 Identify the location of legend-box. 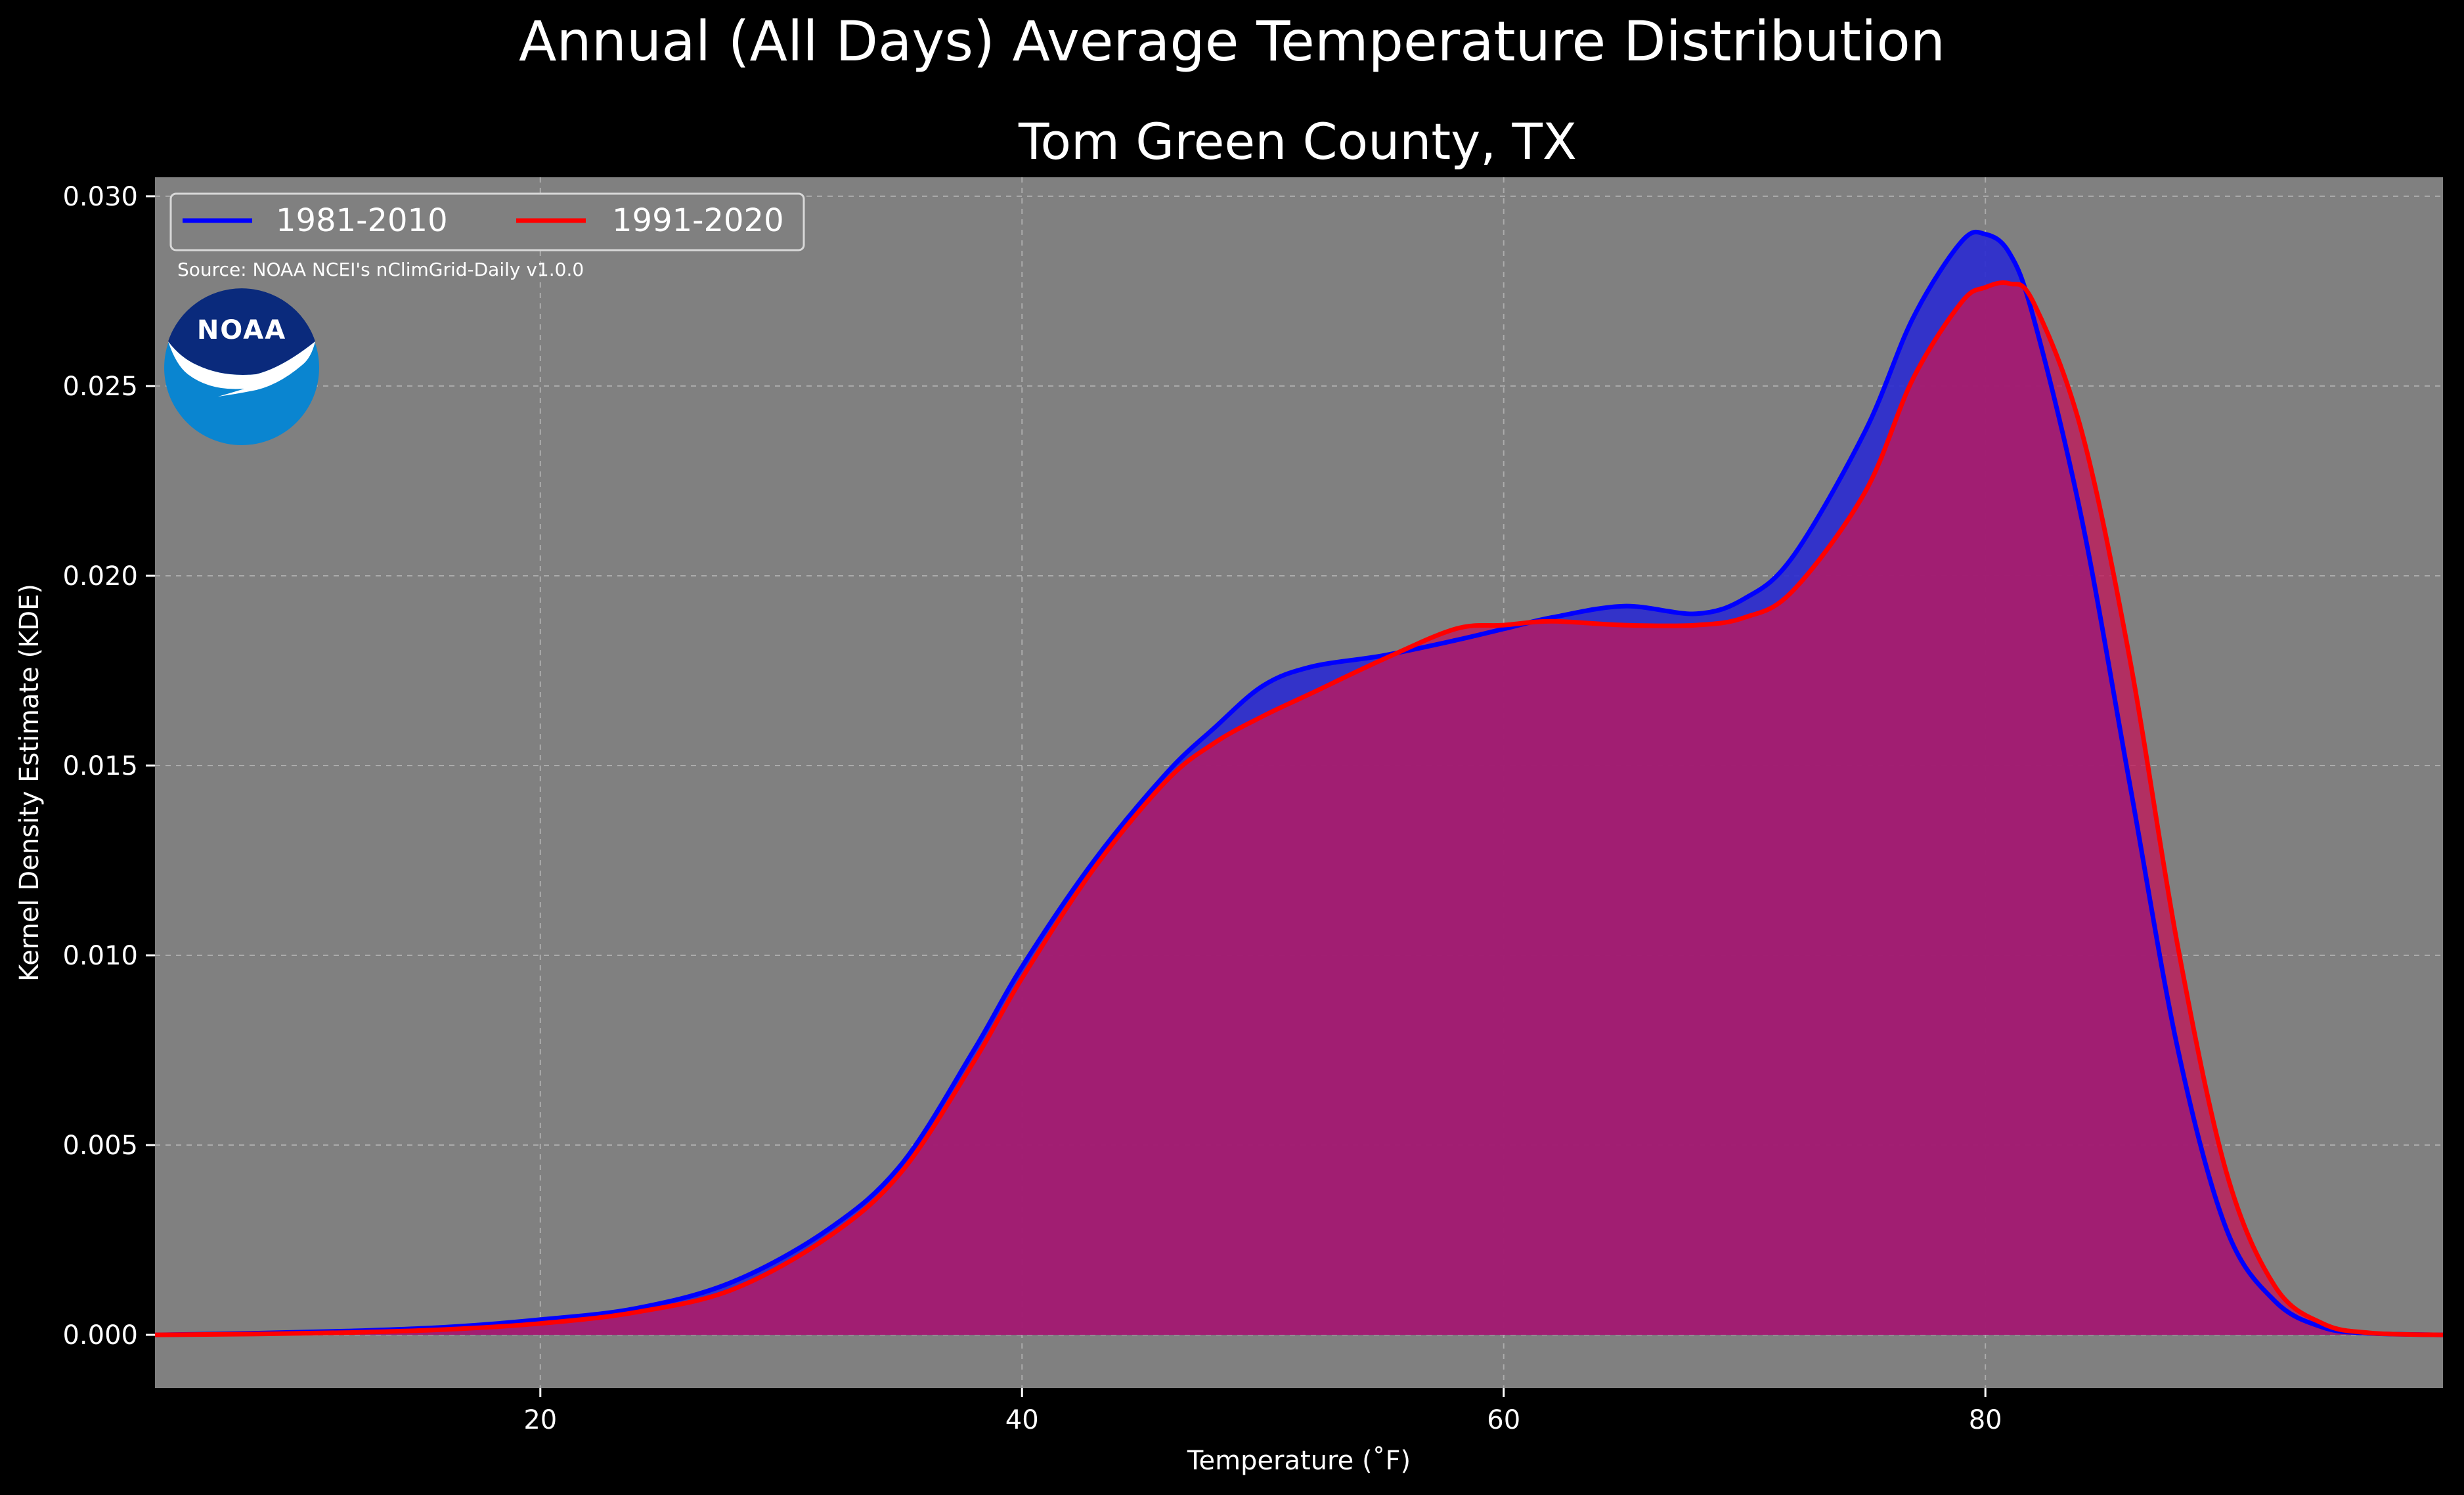
(487, 221).